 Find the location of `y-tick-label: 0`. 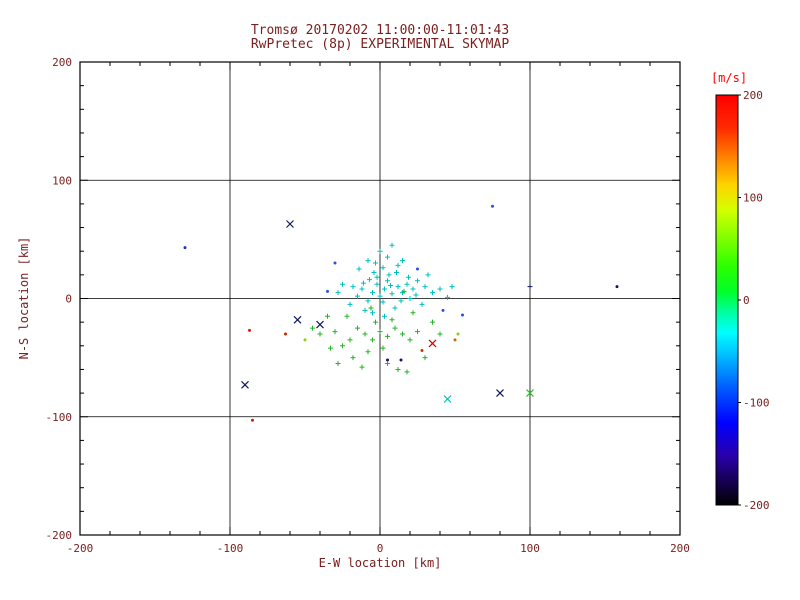

y-tick-label: 0 is located at coordinates (68, 299).